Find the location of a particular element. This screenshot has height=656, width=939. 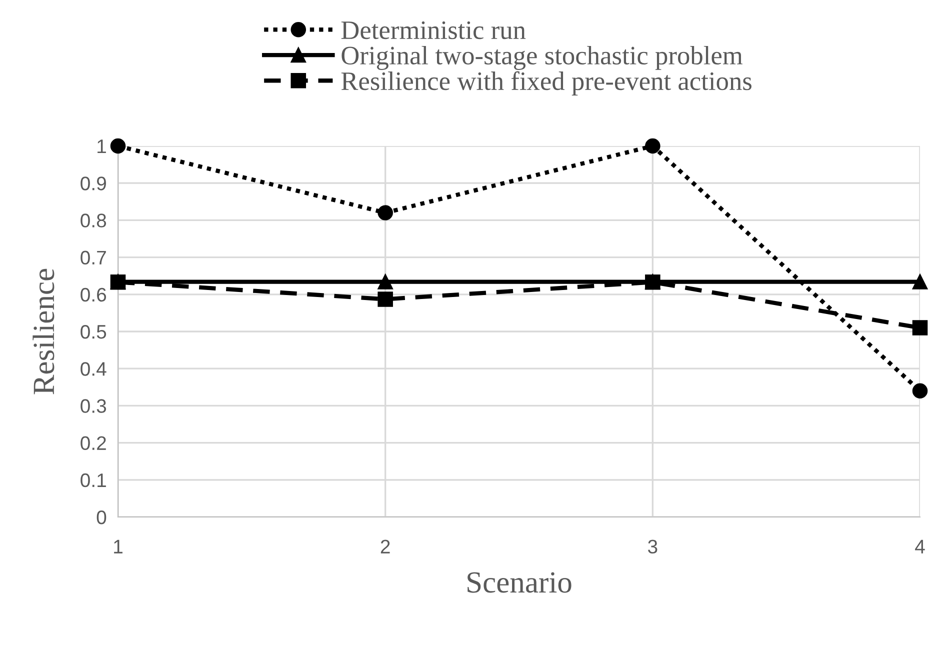

y-tick-label: 0.4 is located at coordinates (93, 369).